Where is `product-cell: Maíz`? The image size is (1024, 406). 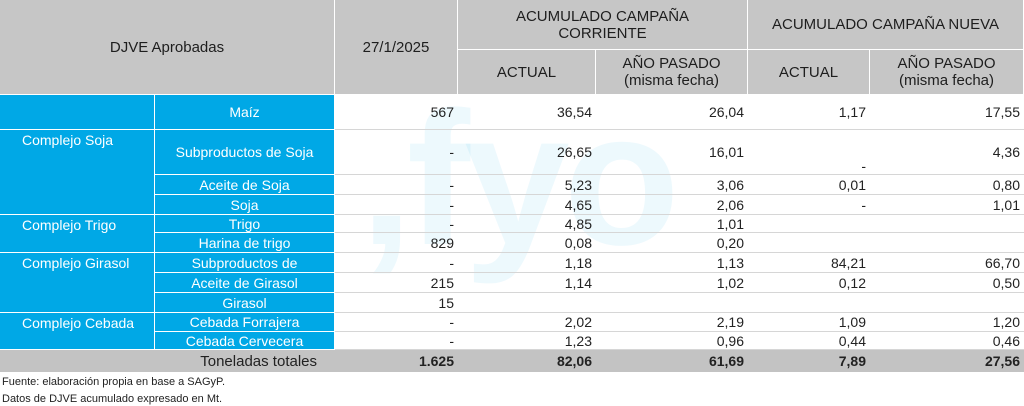
product-cell: Maíz is located at coordinates (245, 112).